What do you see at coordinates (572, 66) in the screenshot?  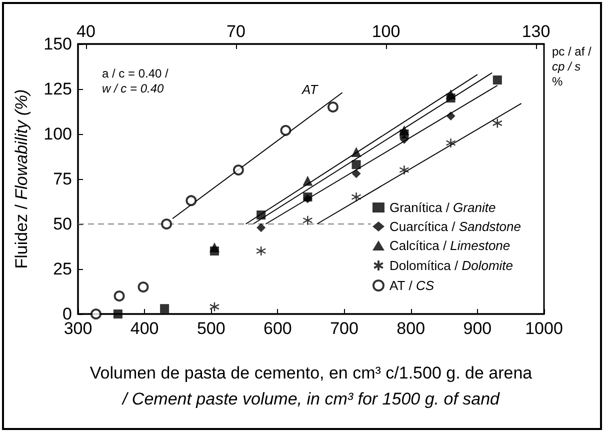 I see `x2-axis-title: pc / af / cp / s %` at bounding box center [572, 66].